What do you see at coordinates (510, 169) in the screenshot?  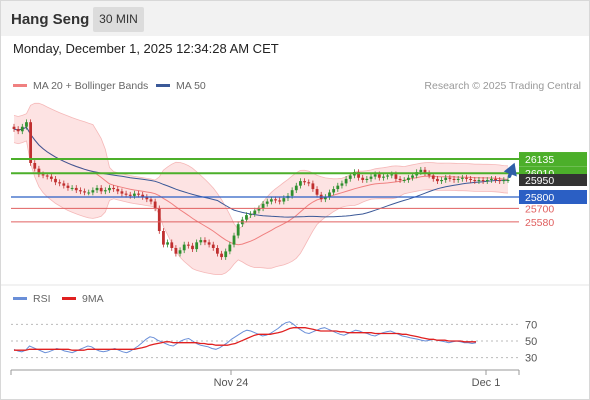 I see `forecast-arrow-head` at bounding box center [510, 169].